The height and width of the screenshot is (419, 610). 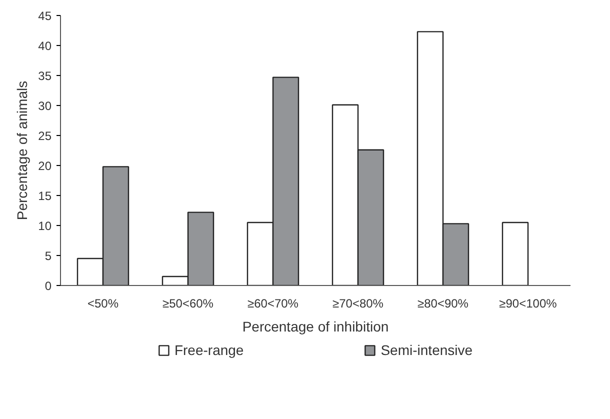 What do you see at coordinates (443, 303) in the screenshot?
I see `x-tick-label: ≥80<90%` at bounding box center [443, 303].